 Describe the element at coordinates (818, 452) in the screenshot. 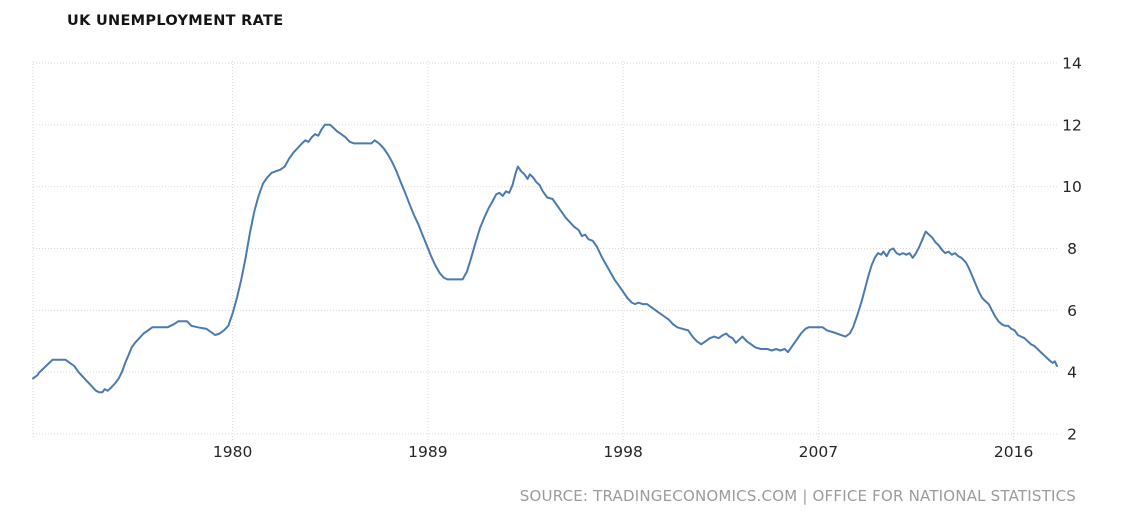

I see `x-tick-label: 2007` at that location.